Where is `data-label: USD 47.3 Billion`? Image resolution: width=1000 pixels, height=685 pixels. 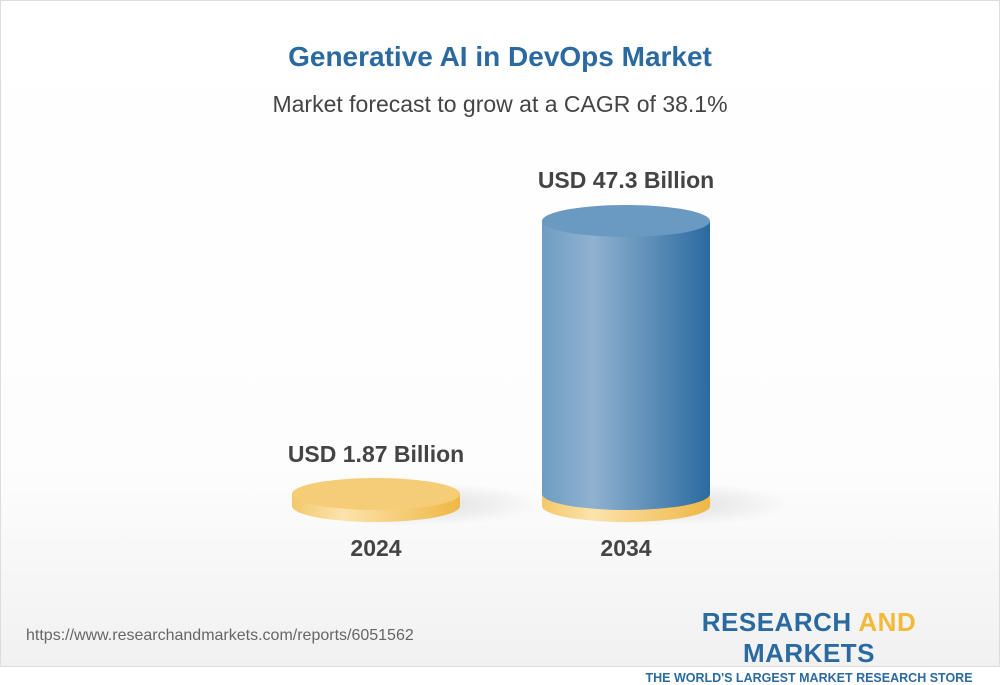 data-label: USD 47.3 Billion is located at coordinates (626, 180).